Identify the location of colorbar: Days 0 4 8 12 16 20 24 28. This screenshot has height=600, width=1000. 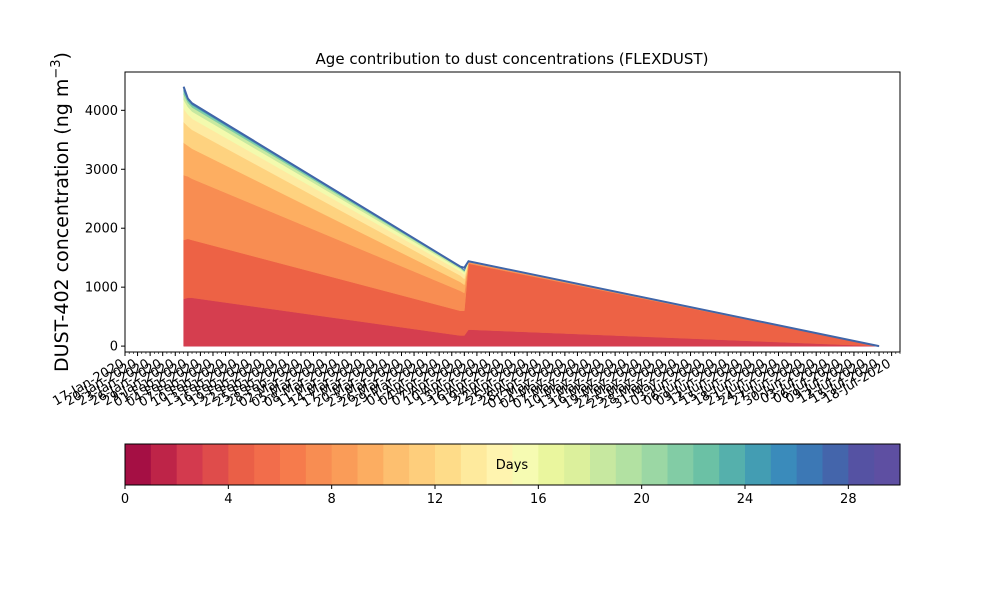
(511, 475).